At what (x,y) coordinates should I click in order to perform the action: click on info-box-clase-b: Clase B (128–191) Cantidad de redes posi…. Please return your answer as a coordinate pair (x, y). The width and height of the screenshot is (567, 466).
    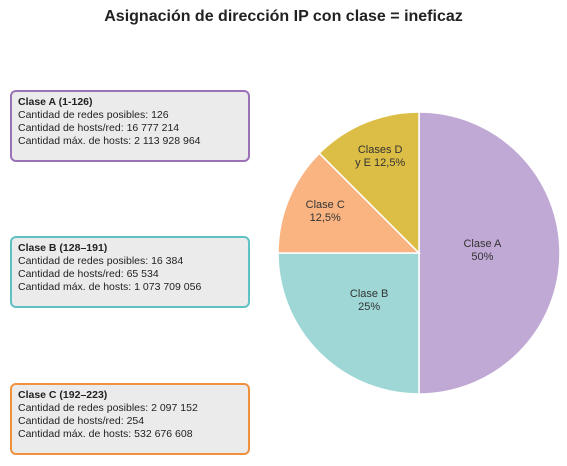
    Looking at the image, I should click on (130, 272).